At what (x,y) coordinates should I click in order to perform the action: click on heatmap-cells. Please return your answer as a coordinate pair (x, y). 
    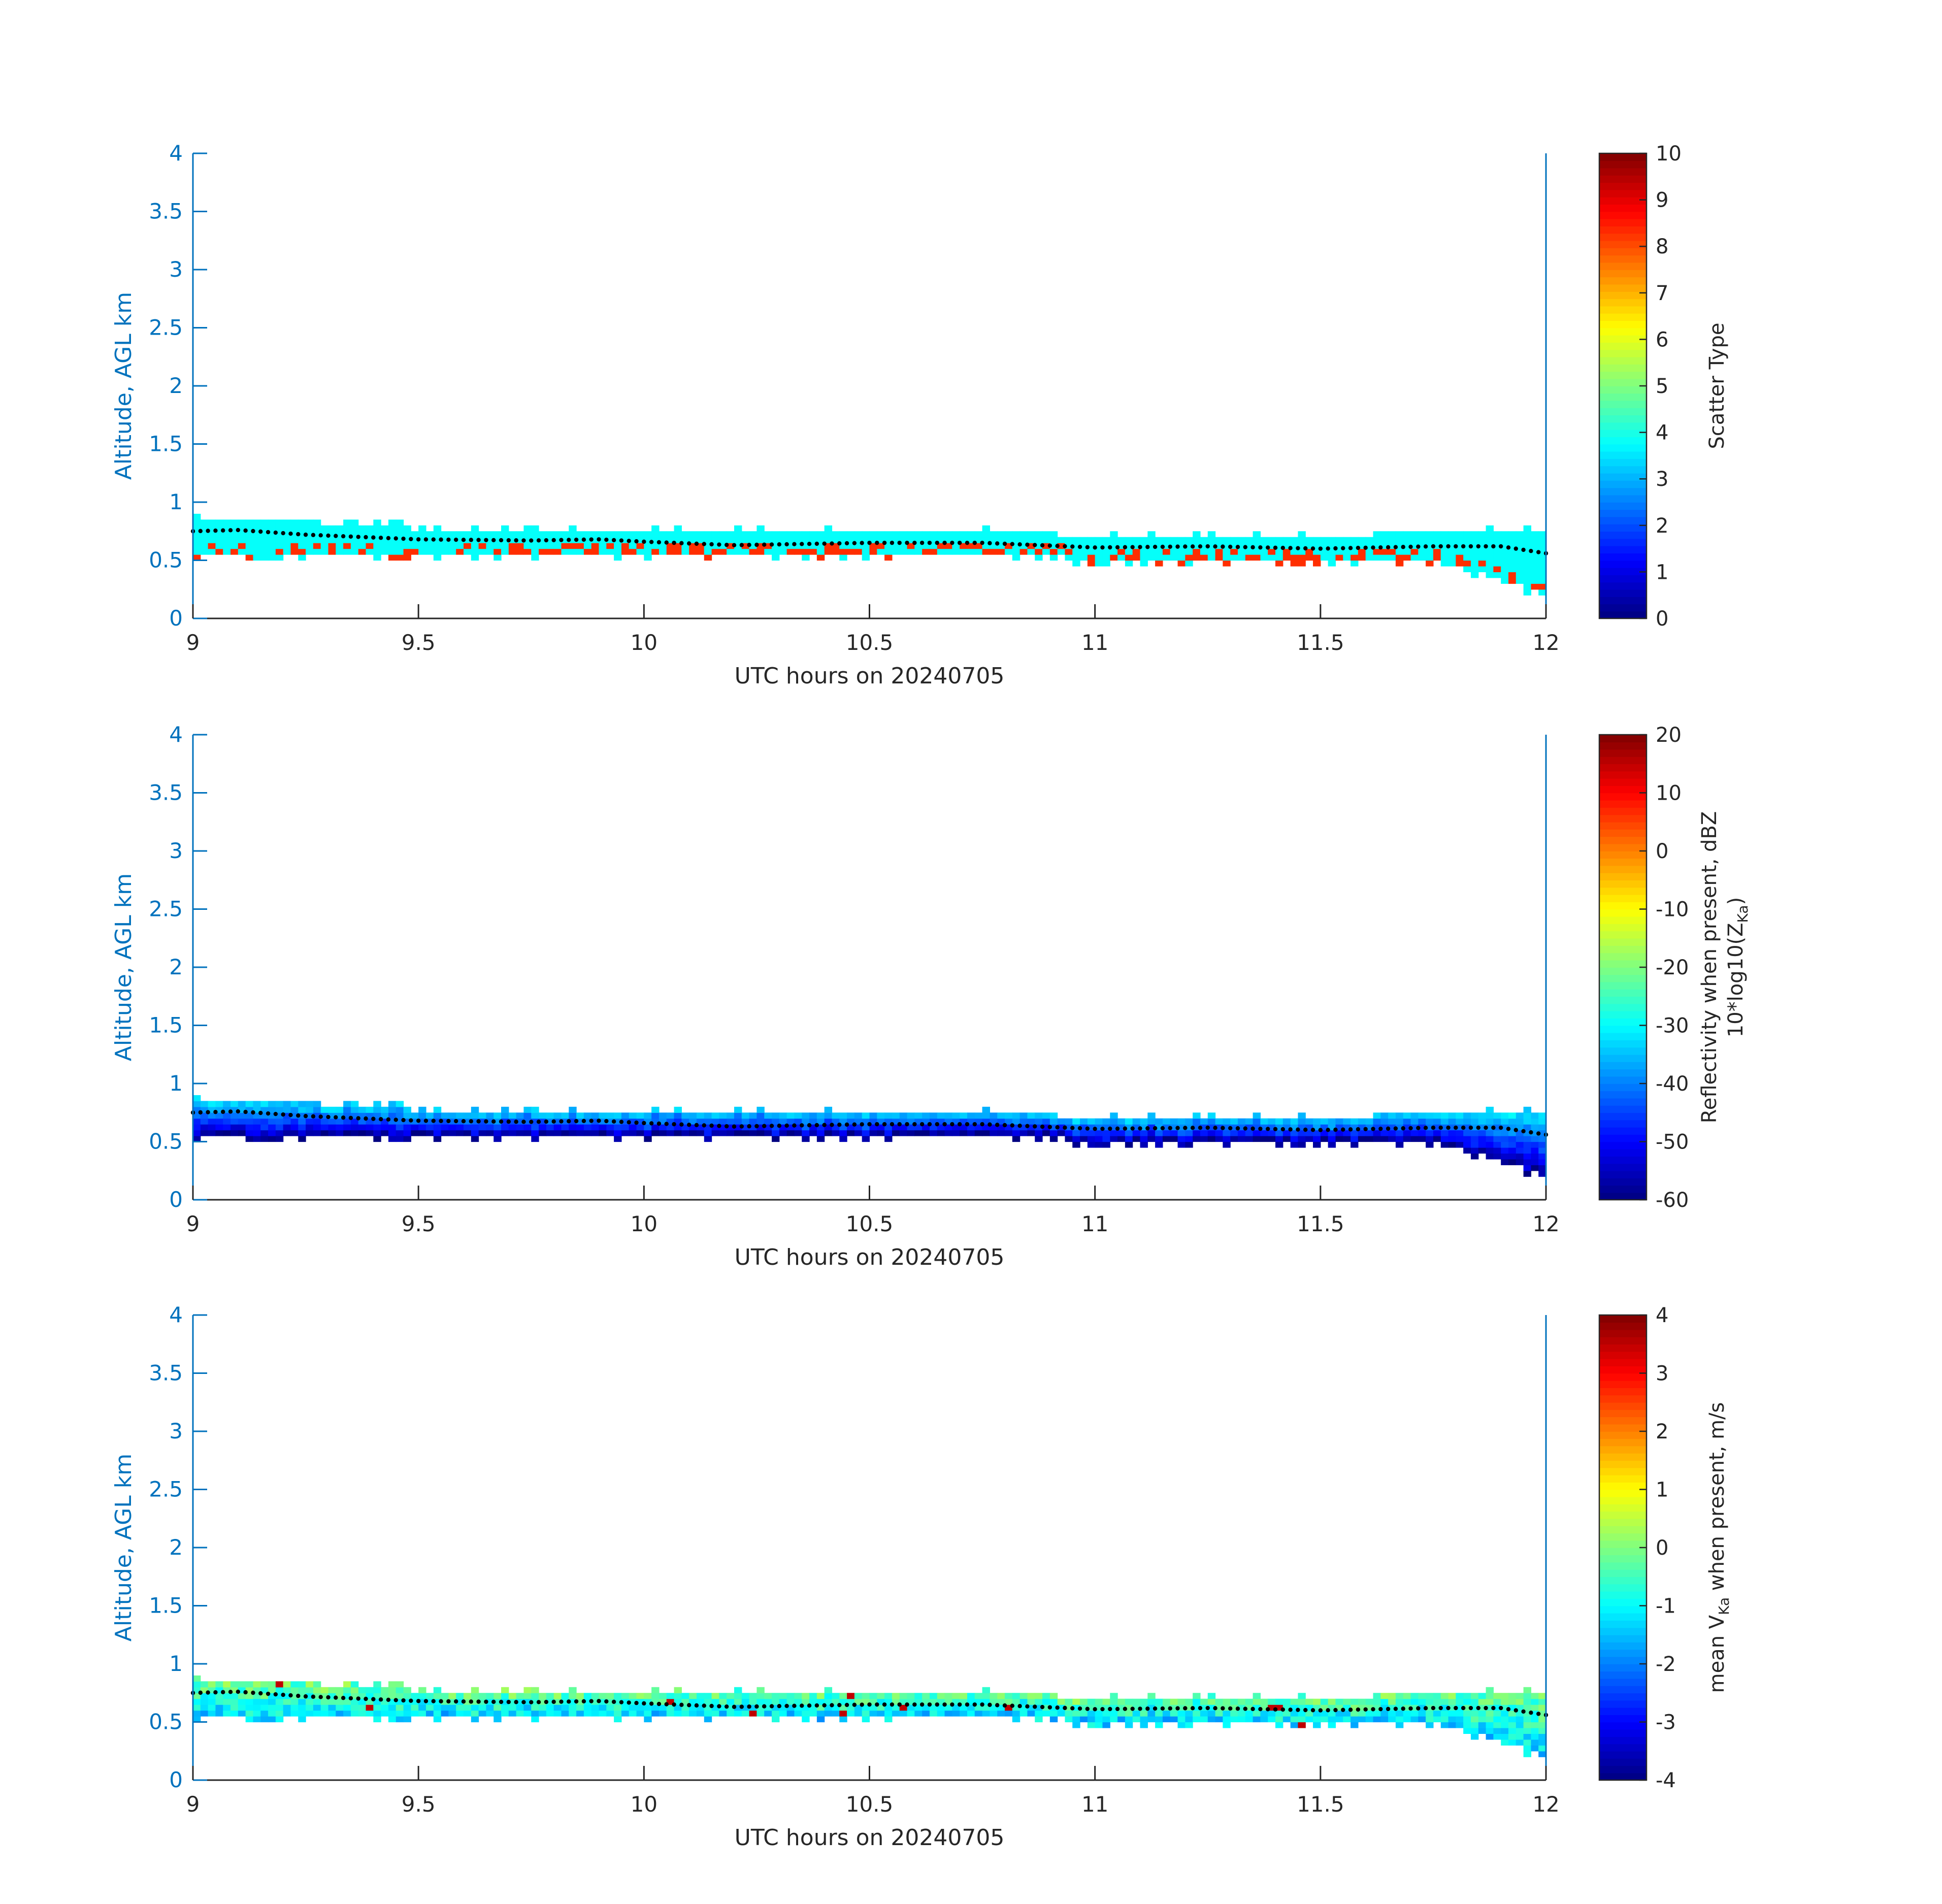
    Looking at the image, I should click on (869, 1136).